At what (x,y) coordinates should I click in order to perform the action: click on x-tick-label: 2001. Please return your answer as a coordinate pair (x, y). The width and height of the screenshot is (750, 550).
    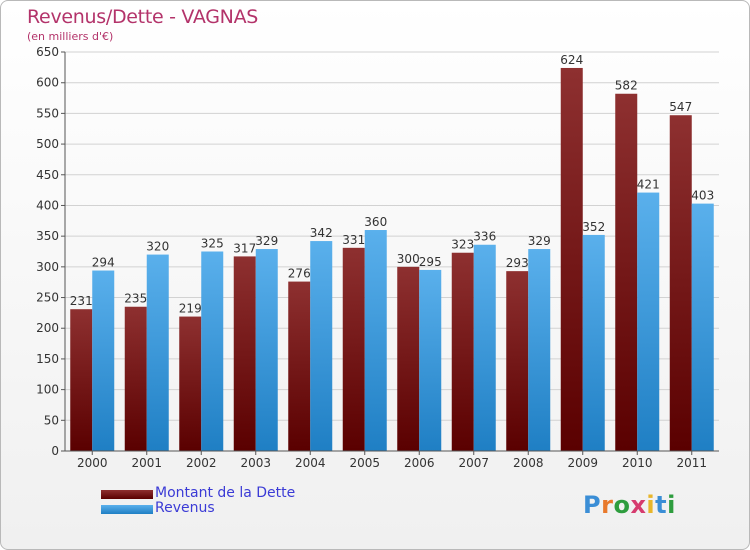
    Looking at the image, I should click on (146, 463).